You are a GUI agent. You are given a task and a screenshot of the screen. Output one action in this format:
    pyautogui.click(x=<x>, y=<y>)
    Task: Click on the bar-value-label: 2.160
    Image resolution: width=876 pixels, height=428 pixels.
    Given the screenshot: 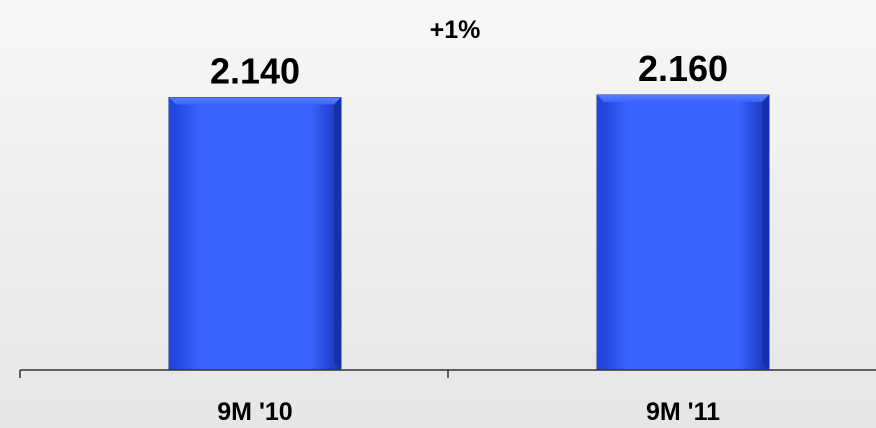 What is the action you would take?
    pyautogui.click(x=683, y=68)
    